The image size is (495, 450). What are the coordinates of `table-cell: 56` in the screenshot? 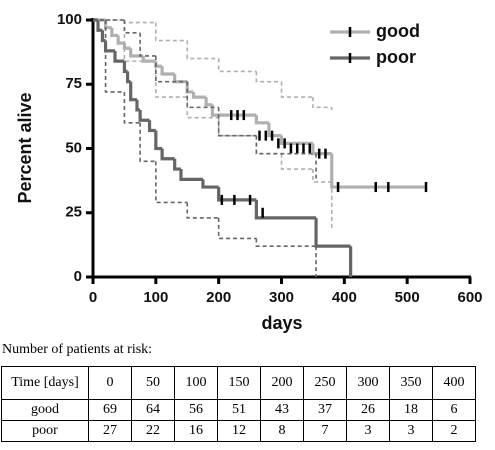 It's located at (196, 410).